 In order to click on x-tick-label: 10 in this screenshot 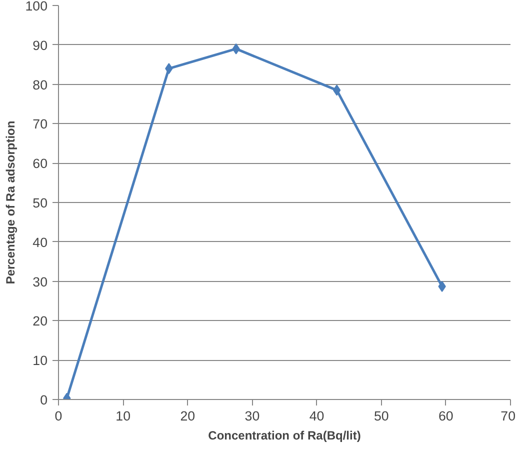, I will do `click(123, 416)`.